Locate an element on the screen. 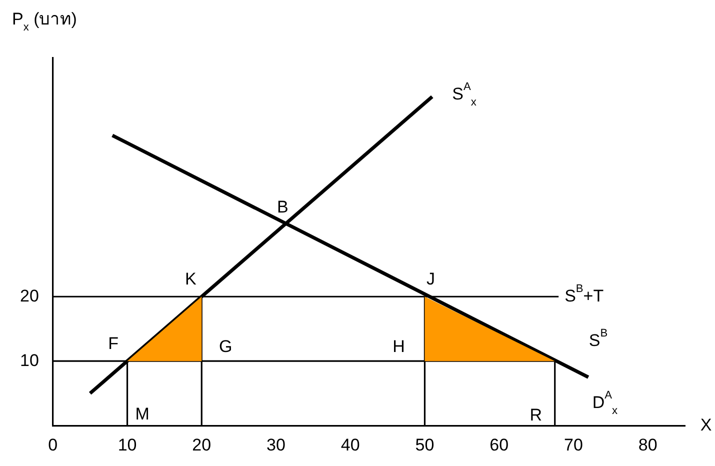 The width and height of the screenshot is (715, 466). annotation: G is located at coordinates (225, 346).